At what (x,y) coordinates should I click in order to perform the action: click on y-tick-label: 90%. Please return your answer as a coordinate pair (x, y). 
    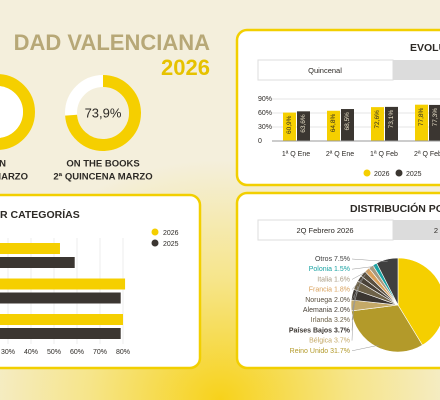
    Looking at the image, I should click on (265, 99).